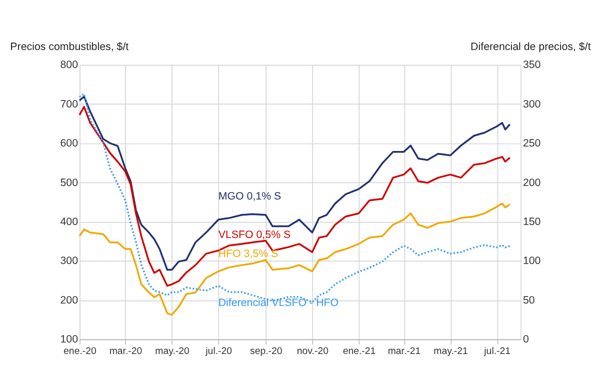  I want to click on y2-tick-label: 100, so click(531, 261).